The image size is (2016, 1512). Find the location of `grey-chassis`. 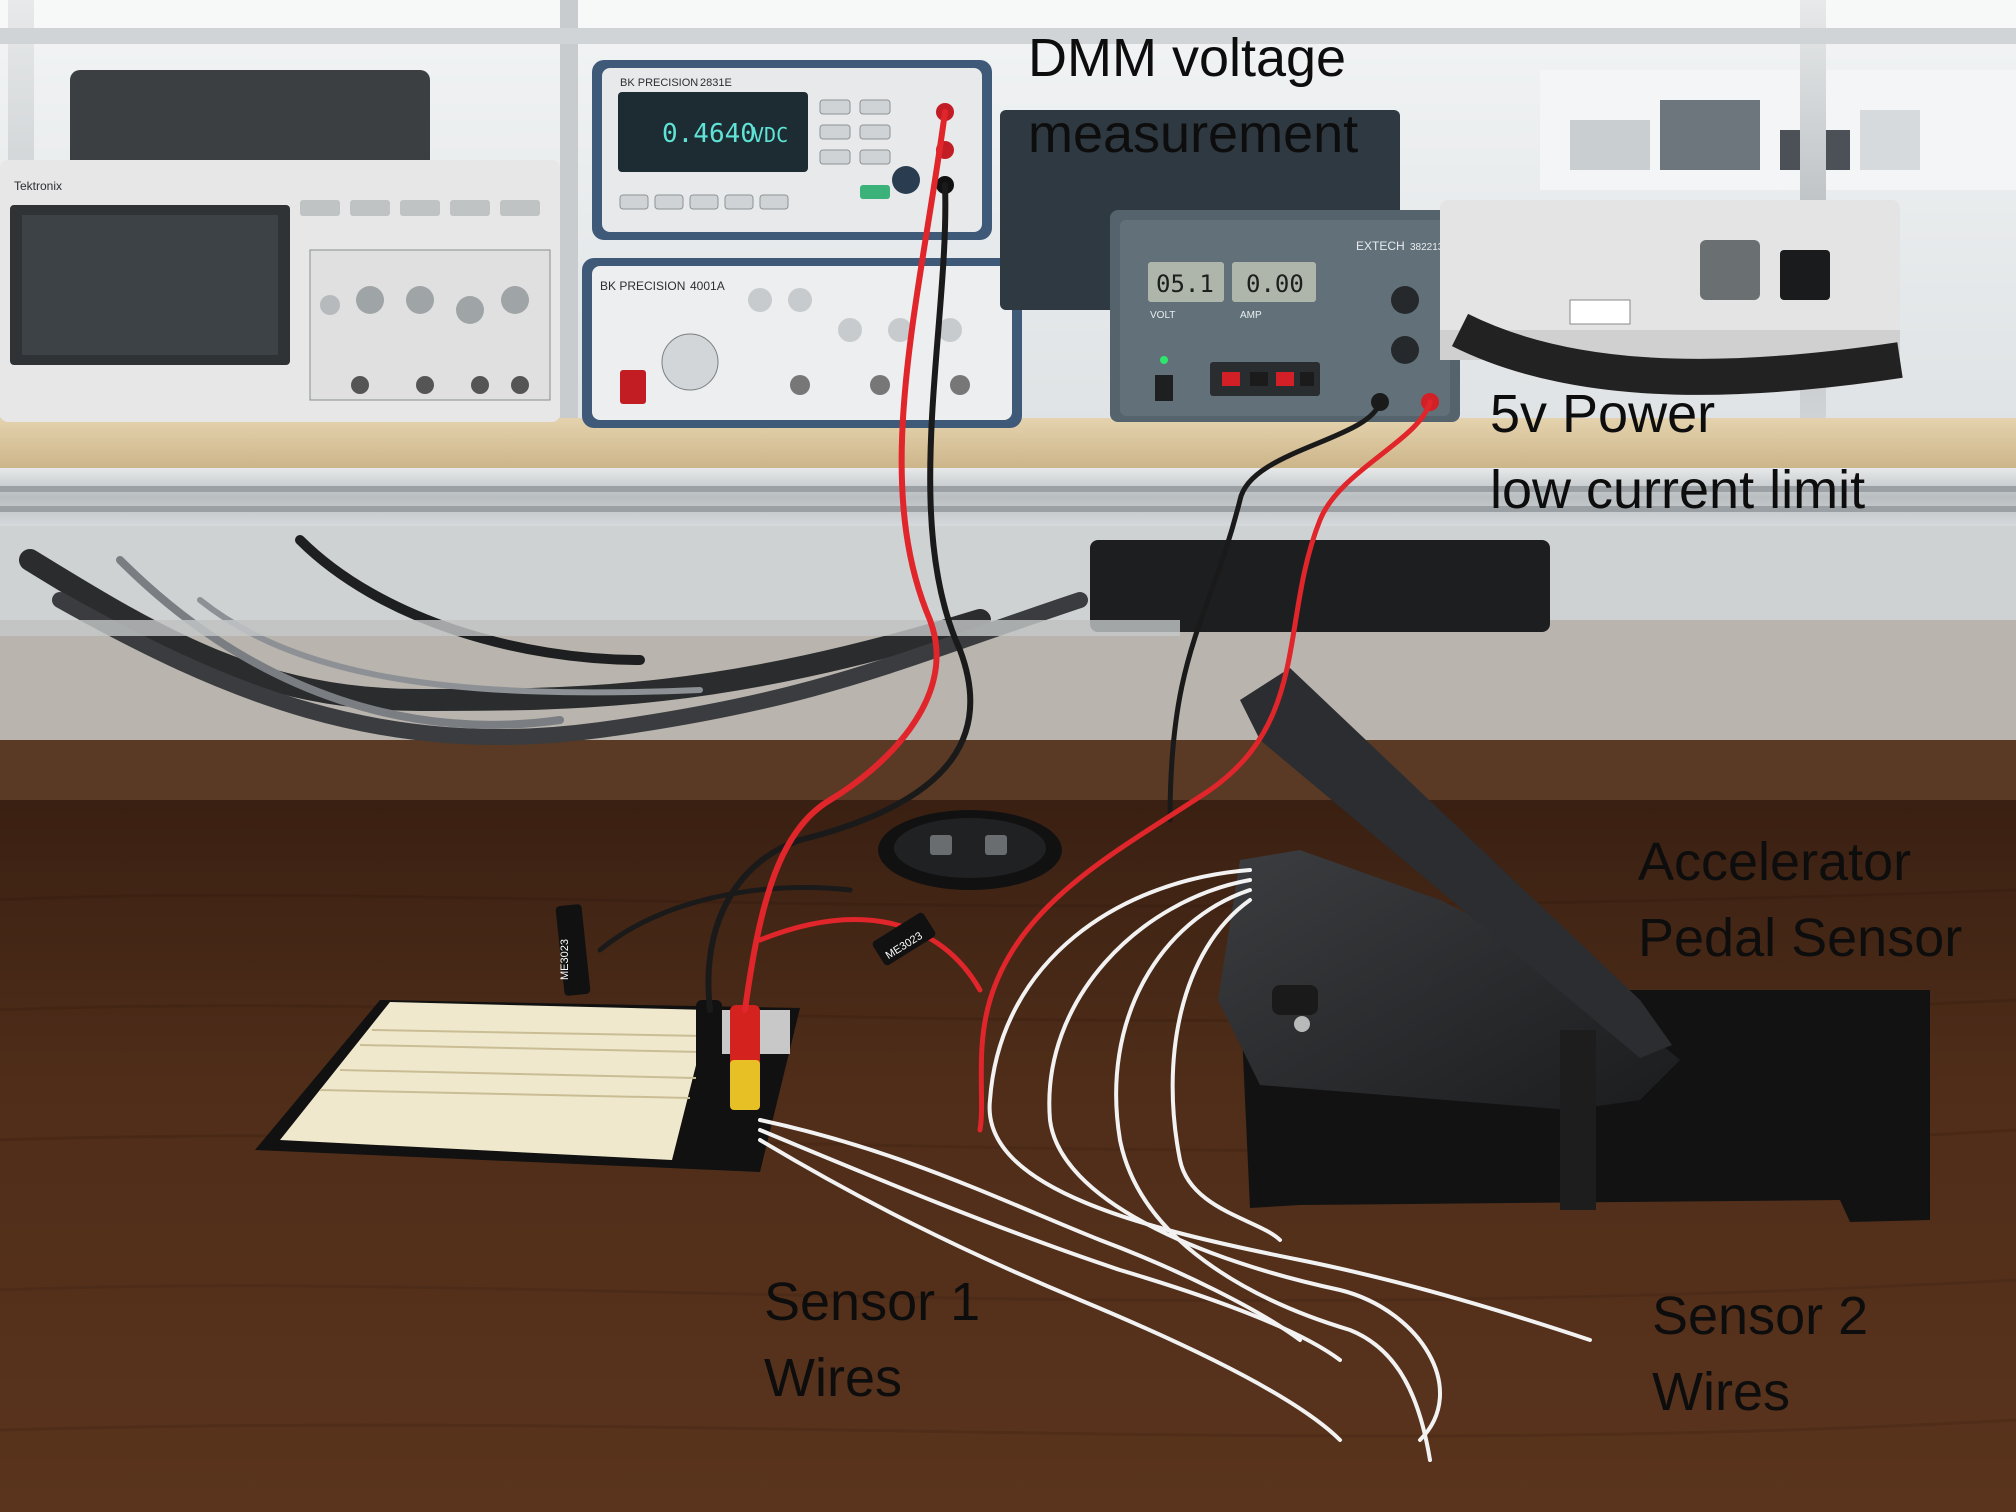

grey-chassis is located at coordinates (1671, 297).